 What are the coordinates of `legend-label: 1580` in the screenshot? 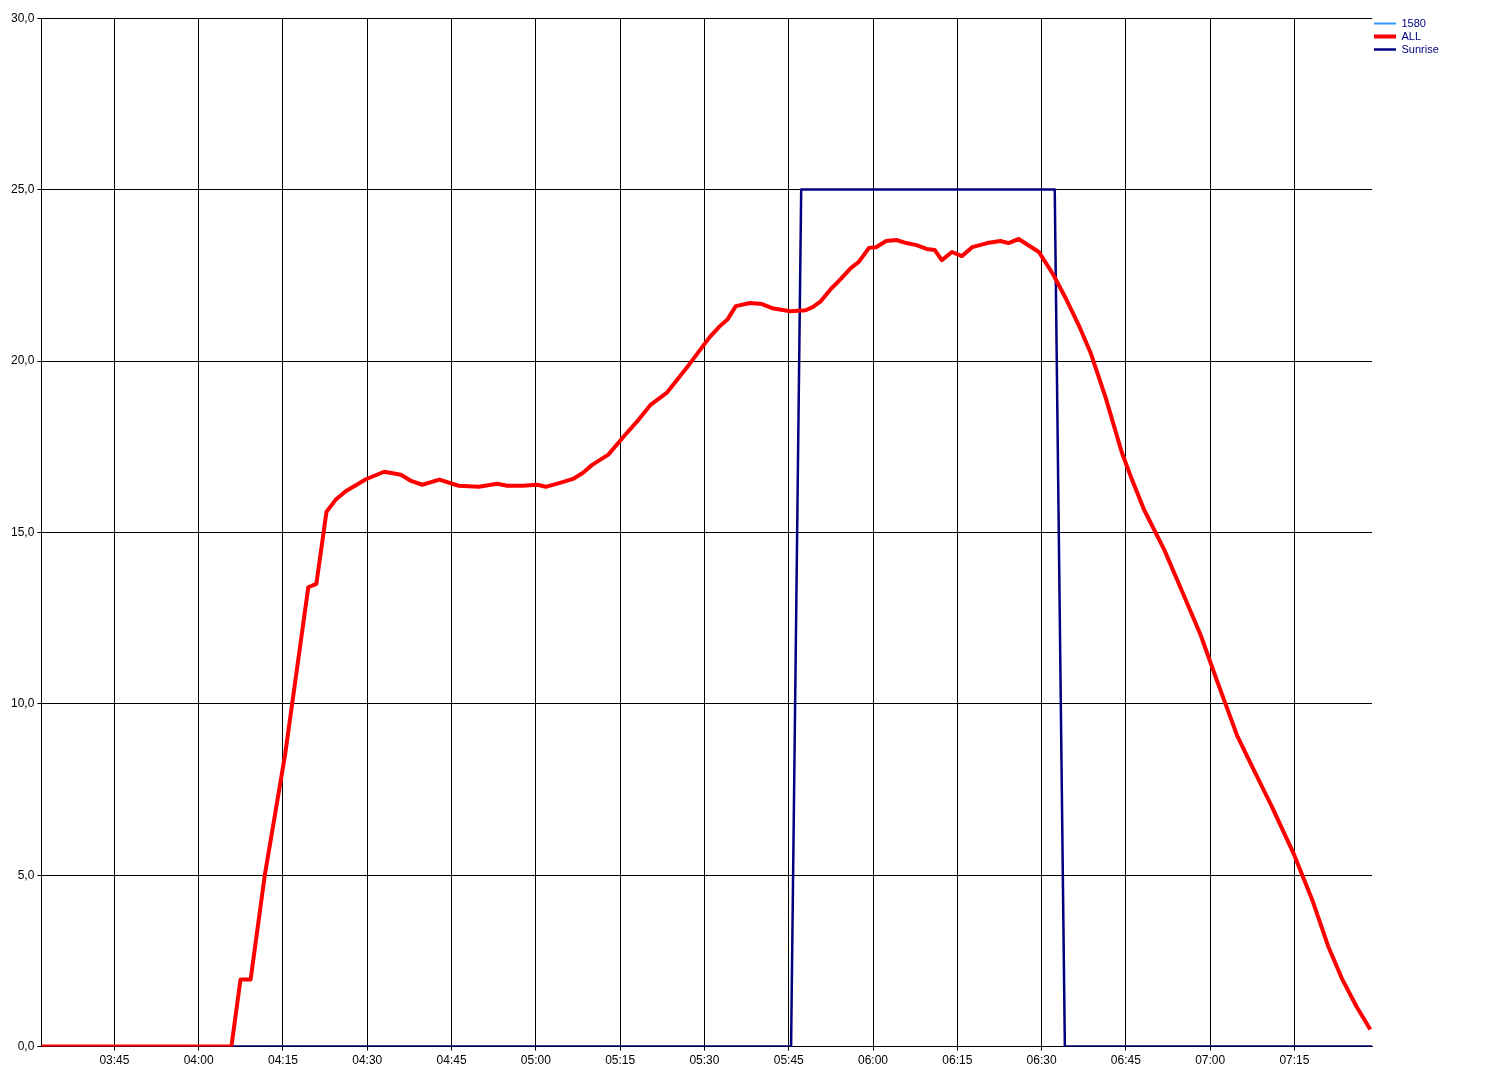 It's located at (1413, 22).